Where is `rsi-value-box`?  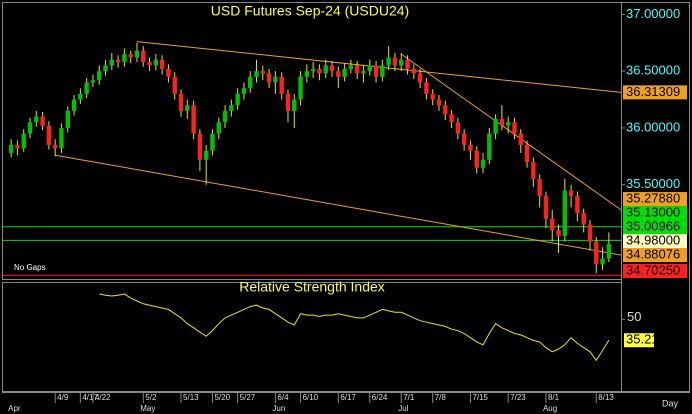 rsi-value-box is located at coordinates (639, 340).